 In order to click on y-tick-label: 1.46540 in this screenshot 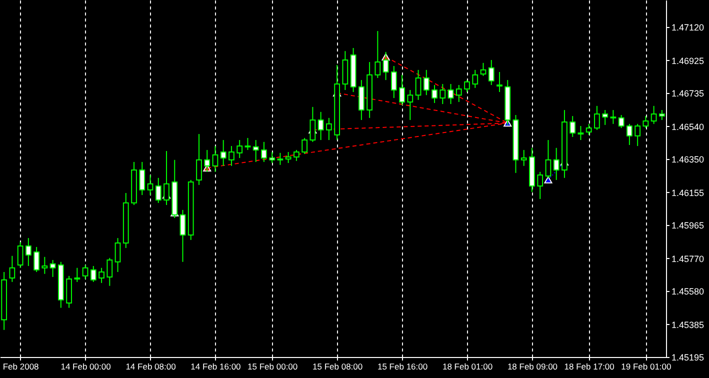, I will do `click(688, 127)`.